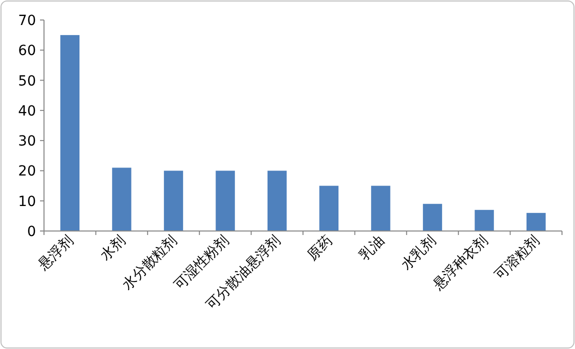  I want to click on y-tick-label: 60, so click(27, 51).